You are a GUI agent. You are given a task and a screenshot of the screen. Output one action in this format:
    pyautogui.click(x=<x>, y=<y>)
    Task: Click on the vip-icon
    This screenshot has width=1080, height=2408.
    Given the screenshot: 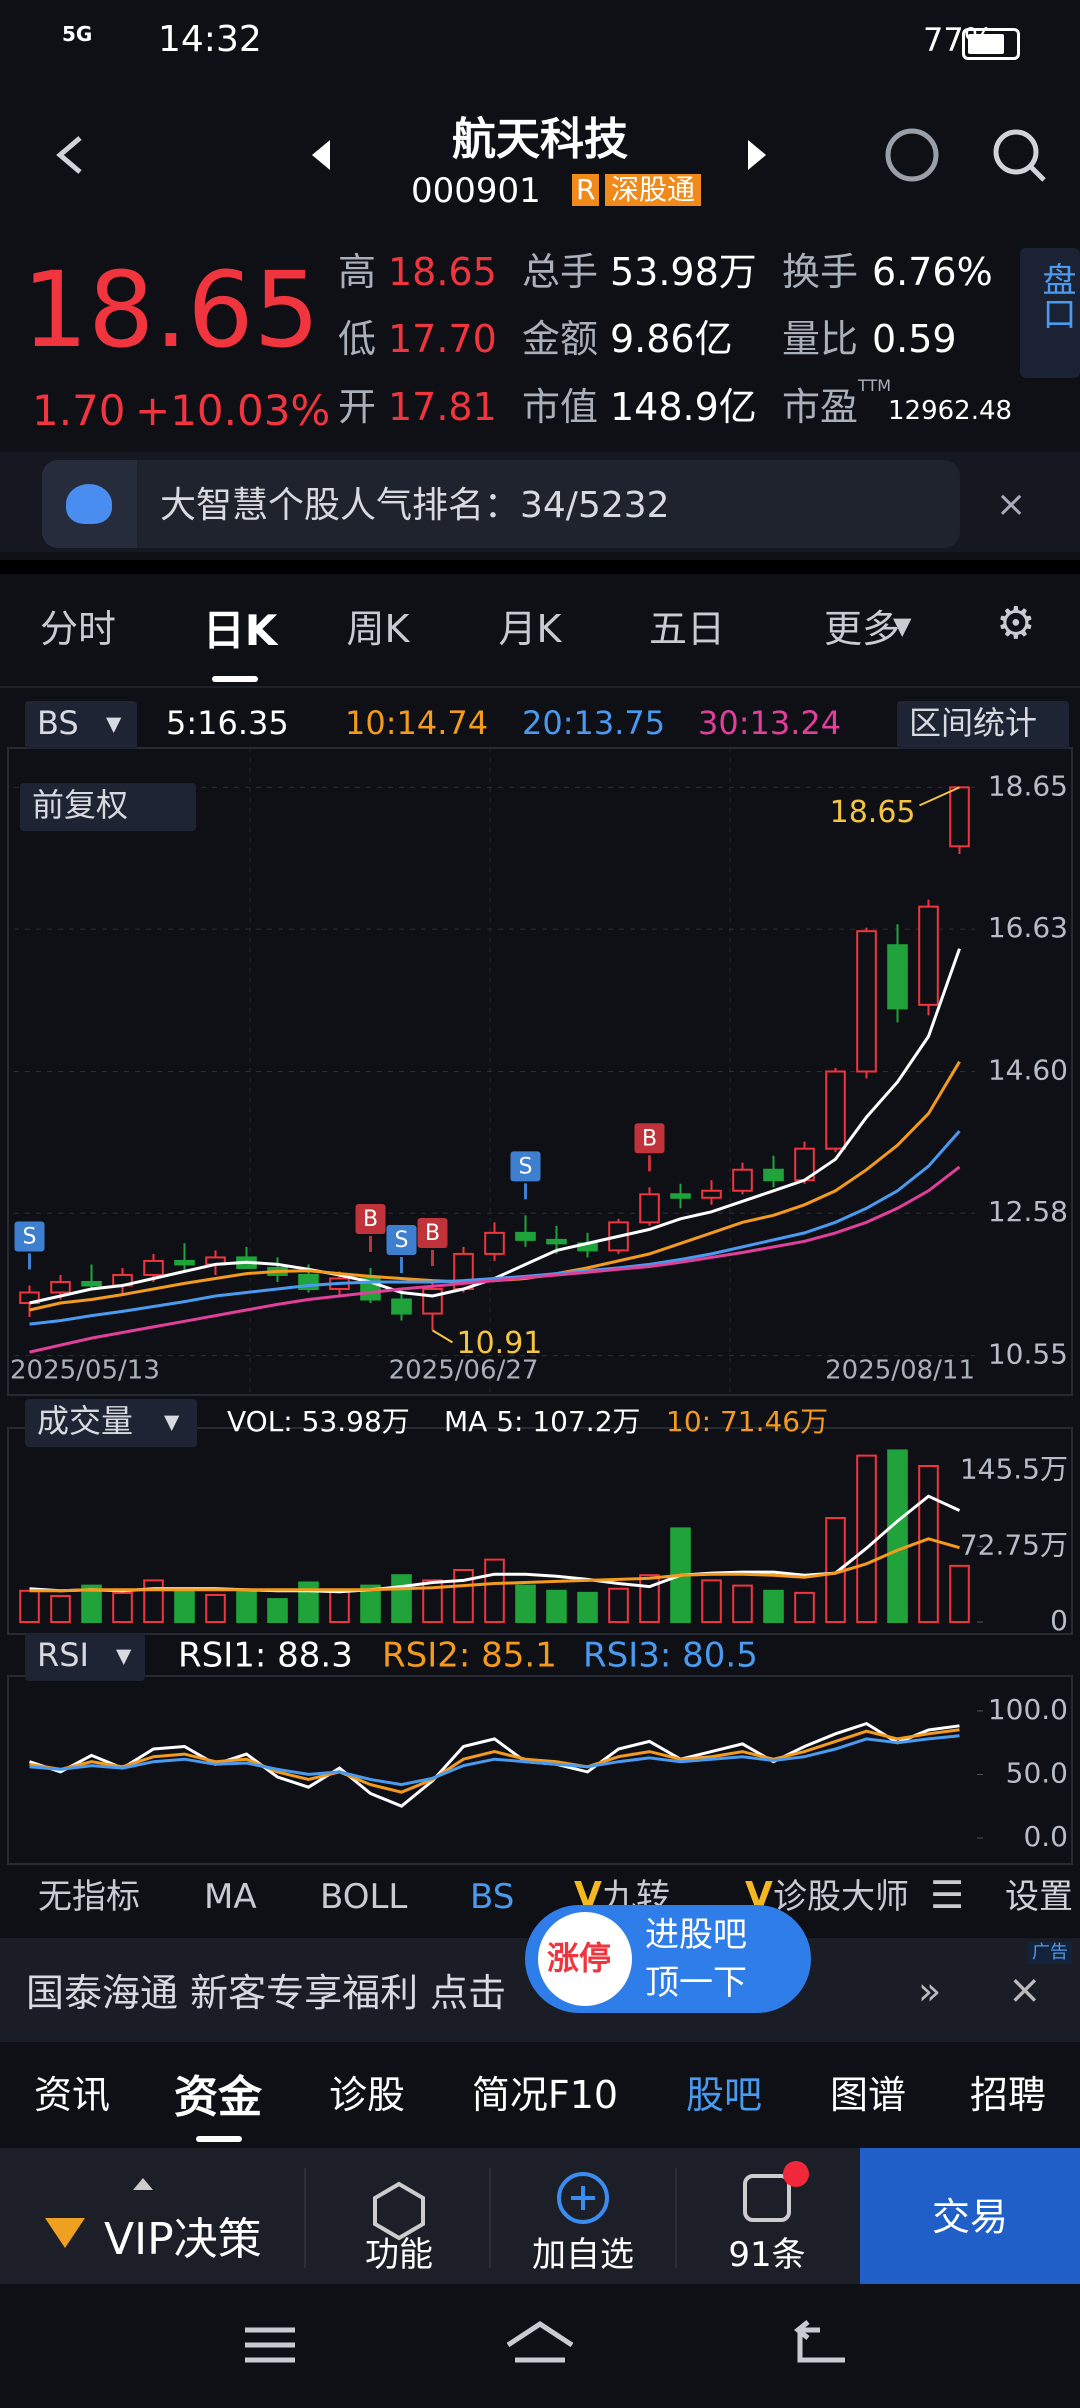 What is the action you would take?
    pyautogui.click(x=65, y=2233)
    